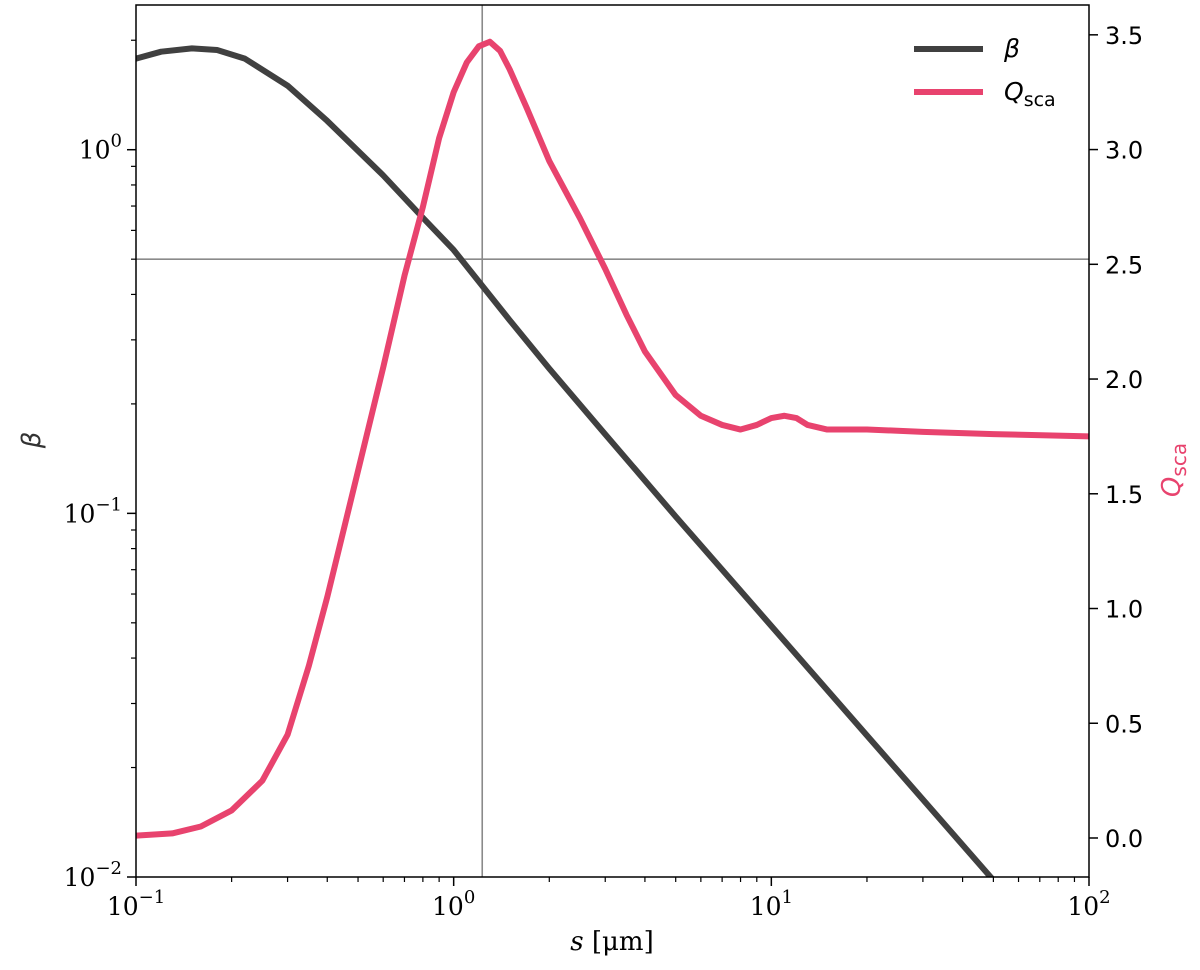 The image size is (1200, 970). Describe the element at coordinates (1116, 437) in the screenshot. I see `right-y-axis: 0.0 0.5 1.0 1.5 2.0 2.5 3.0 3.5` at that location.